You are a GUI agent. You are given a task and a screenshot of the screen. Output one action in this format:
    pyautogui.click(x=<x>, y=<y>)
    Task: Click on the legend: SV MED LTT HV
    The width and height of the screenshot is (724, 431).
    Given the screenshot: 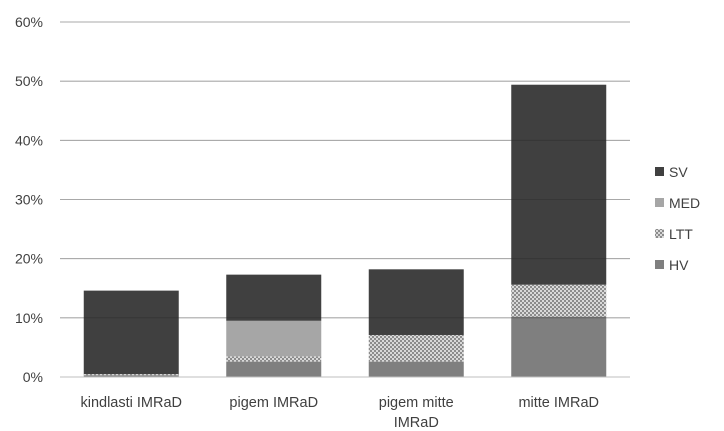 What is the action you would take?
    pyautogui.click(x=677, y=218)
    